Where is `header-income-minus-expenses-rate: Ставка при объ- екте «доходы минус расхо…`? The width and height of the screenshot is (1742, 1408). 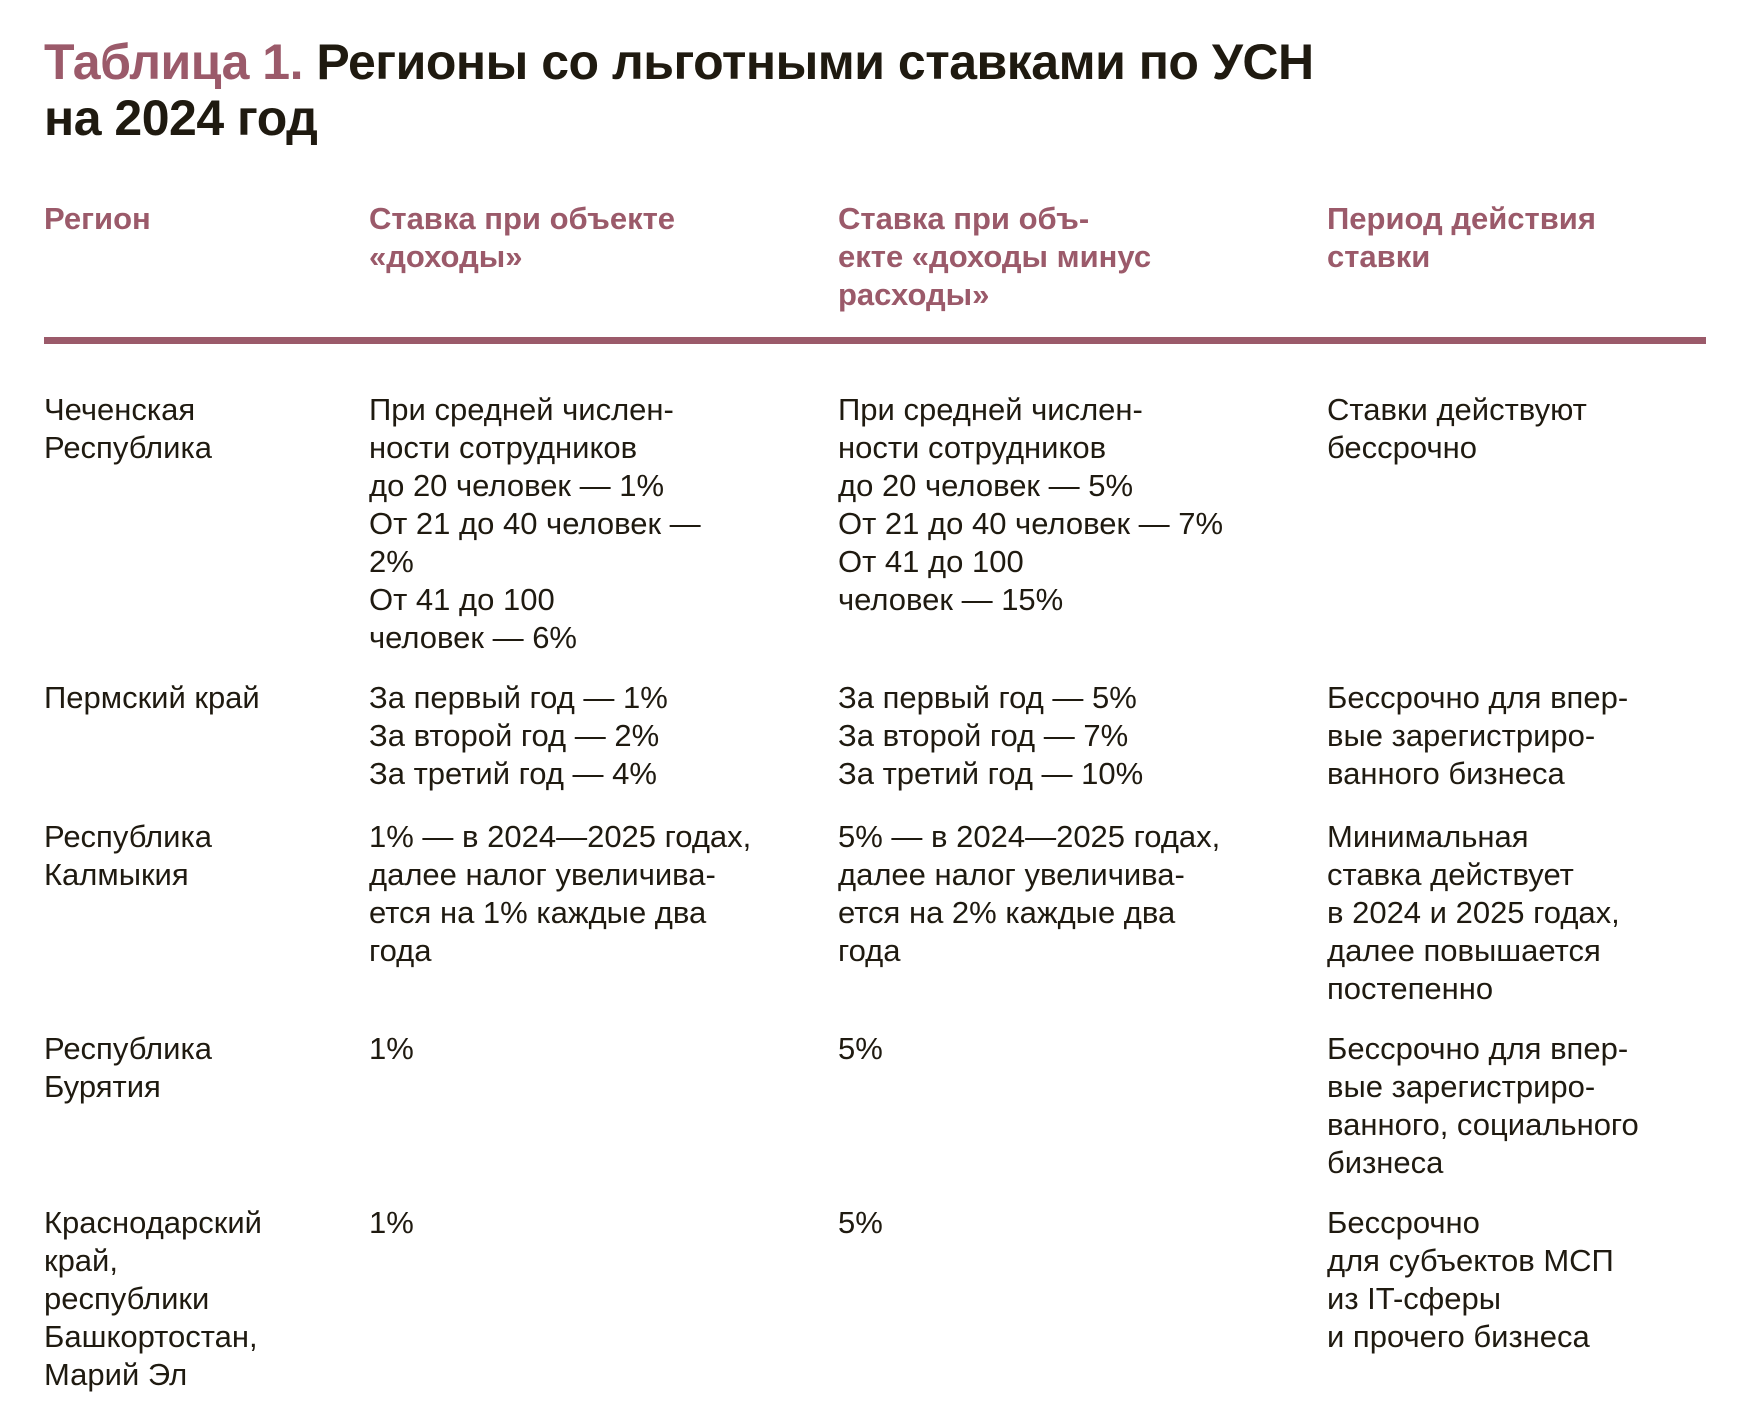 header-income-minus-expenses-rate: Ставка при объ- екте «доходы минус расхо… is located at coordinates (995, 256).